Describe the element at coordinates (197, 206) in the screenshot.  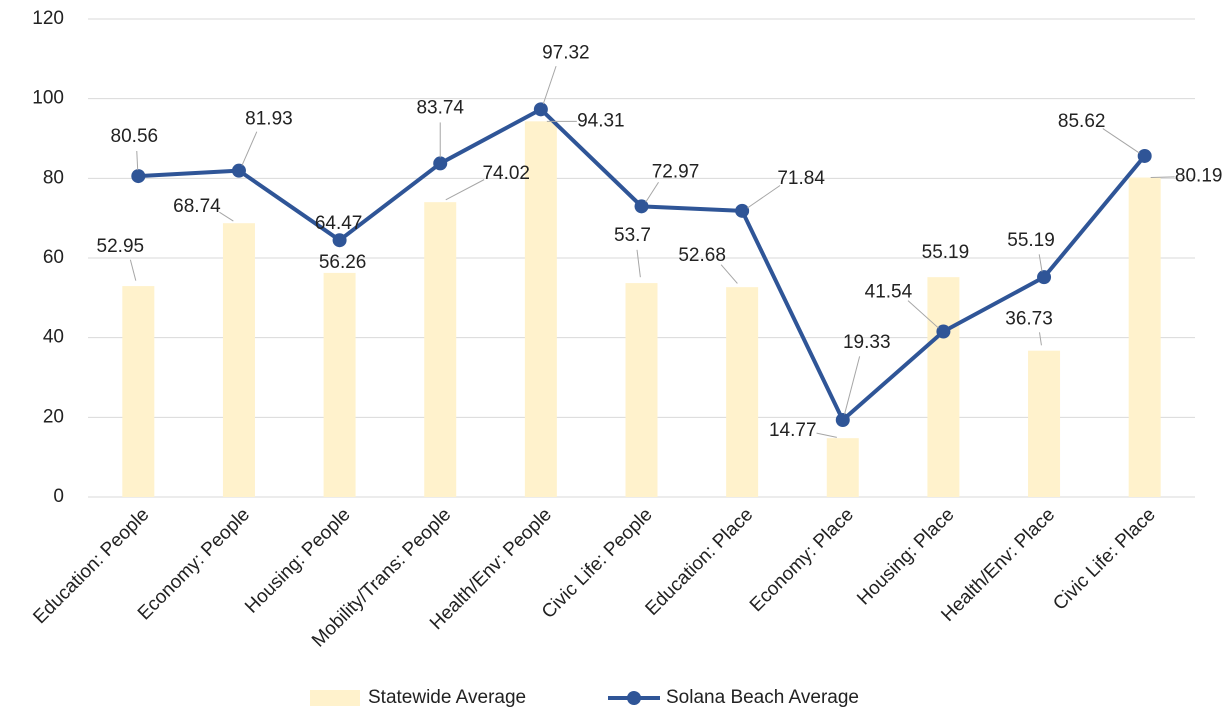
I see `data-label: 68.74` at that location.